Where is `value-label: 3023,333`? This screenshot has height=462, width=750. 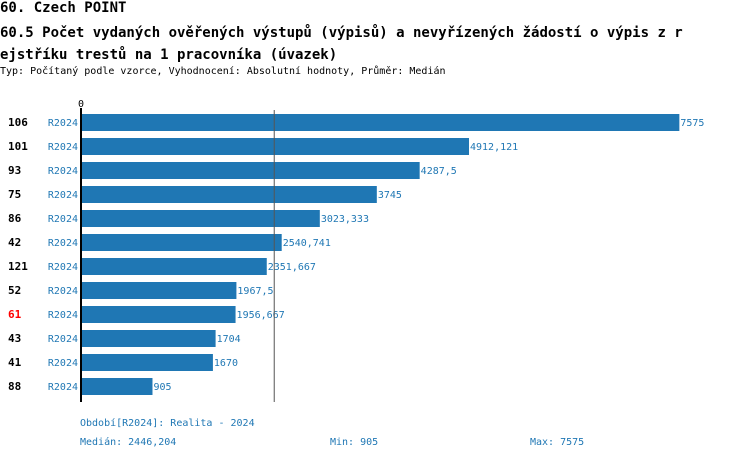 value-label: 3023,333 is located at coordinates (345, 219).